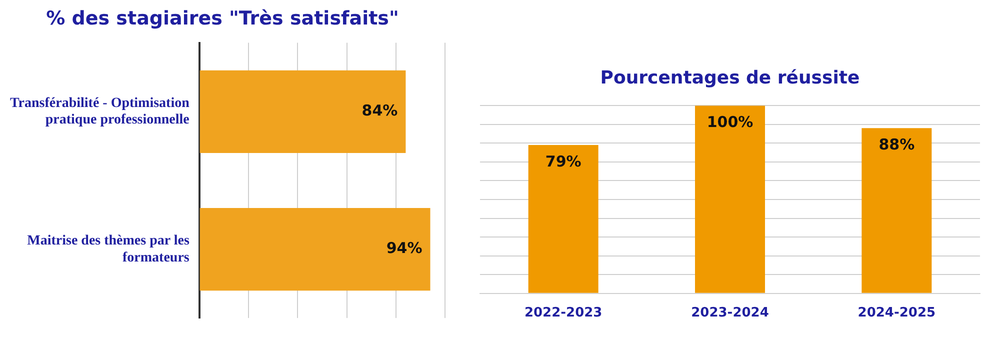 This screenshot has width=993, height=347. I want to click on x-tick-label: 2023-2024, so click(730, 313).